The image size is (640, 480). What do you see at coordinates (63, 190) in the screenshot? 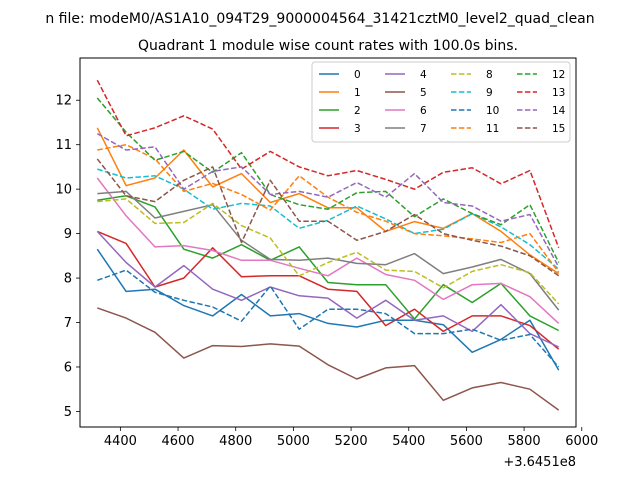
I see `y-tick-label: 10` at bounding box center [63, 190].